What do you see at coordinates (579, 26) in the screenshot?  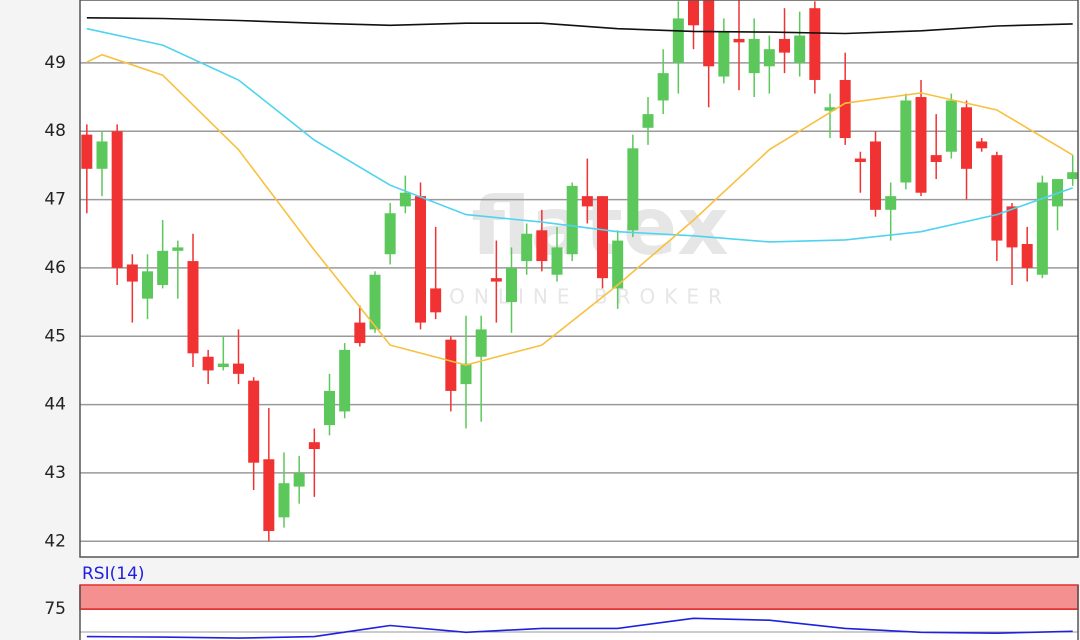 I see `moving-average` at bounding box center [579, 26].